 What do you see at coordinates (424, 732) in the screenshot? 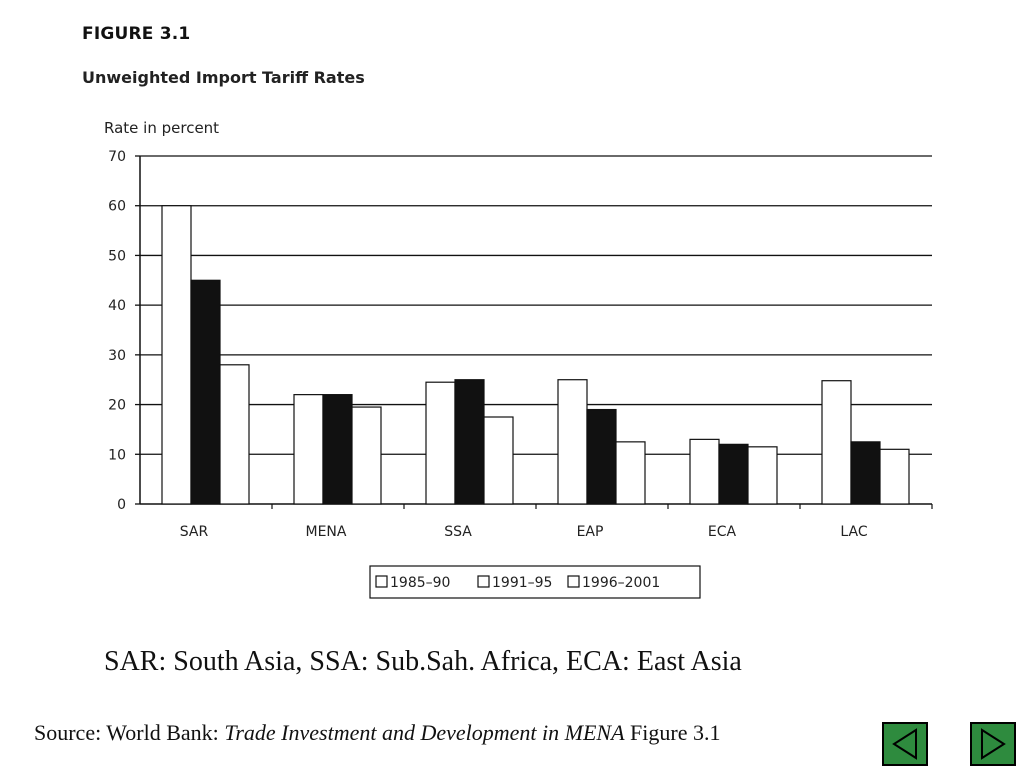
I see `source-title: Trade Investment and Development in MENA` at bounding box center [424, 732].